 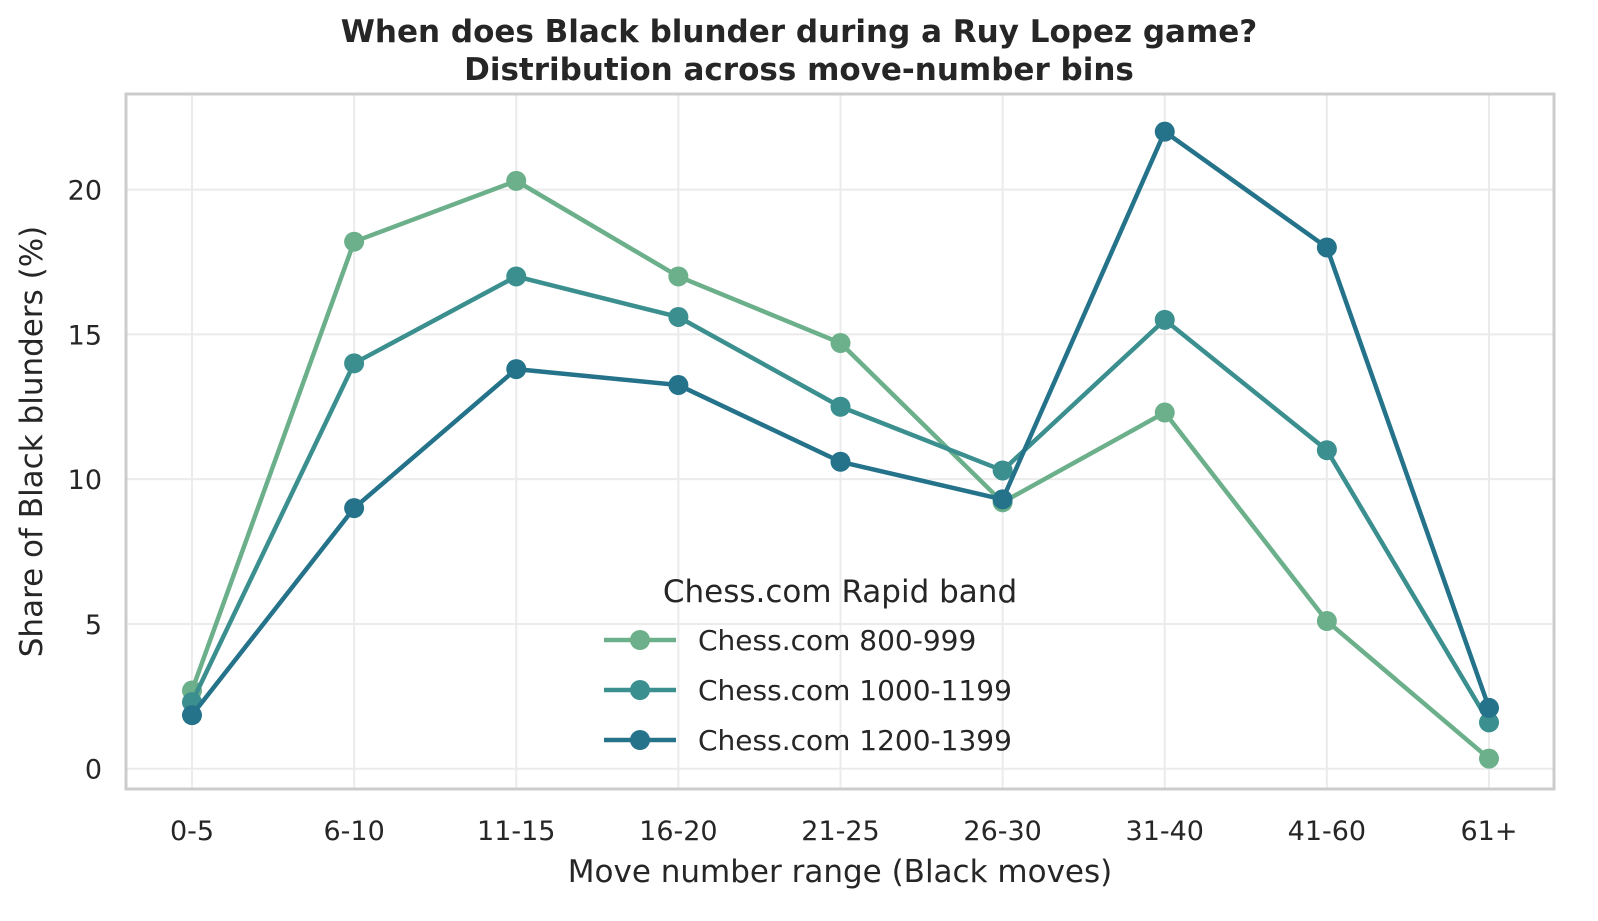 I want to click on x-tick-label: 6-10, so click(x=353, y=831).